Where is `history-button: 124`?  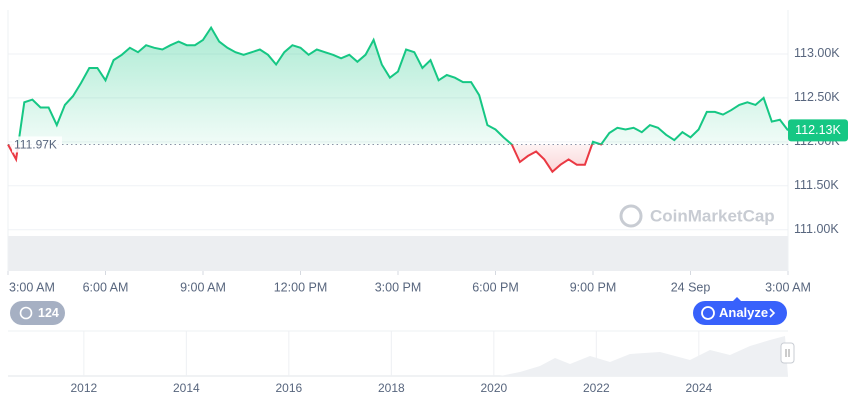
history-button: 124 is located at coordinates (37, 313).